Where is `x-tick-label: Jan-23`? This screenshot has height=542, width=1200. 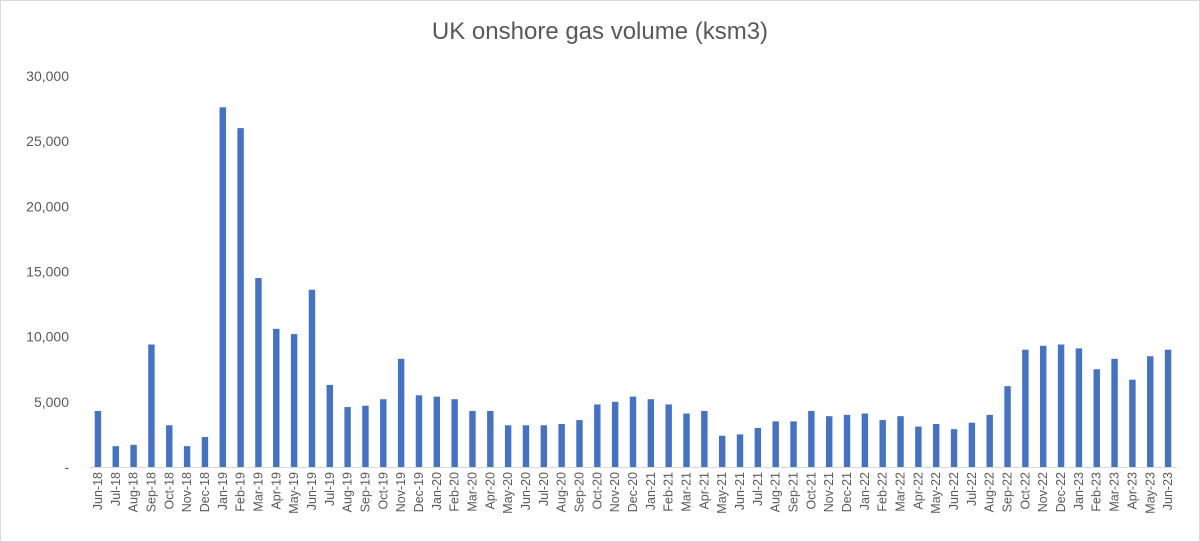 x-tick-label: Jan-23 is located at coordinates (1079, 491).